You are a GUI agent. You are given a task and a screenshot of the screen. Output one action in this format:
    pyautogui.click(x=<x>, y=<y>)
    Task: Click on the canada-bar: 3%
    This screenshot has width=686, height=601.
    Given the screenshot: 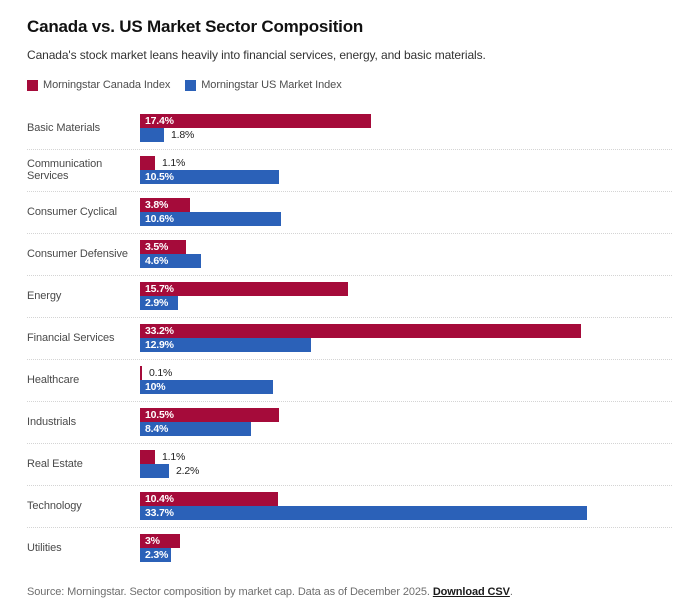 What is the action you would take?
    pyautogui.click(x=160, y=541)
    